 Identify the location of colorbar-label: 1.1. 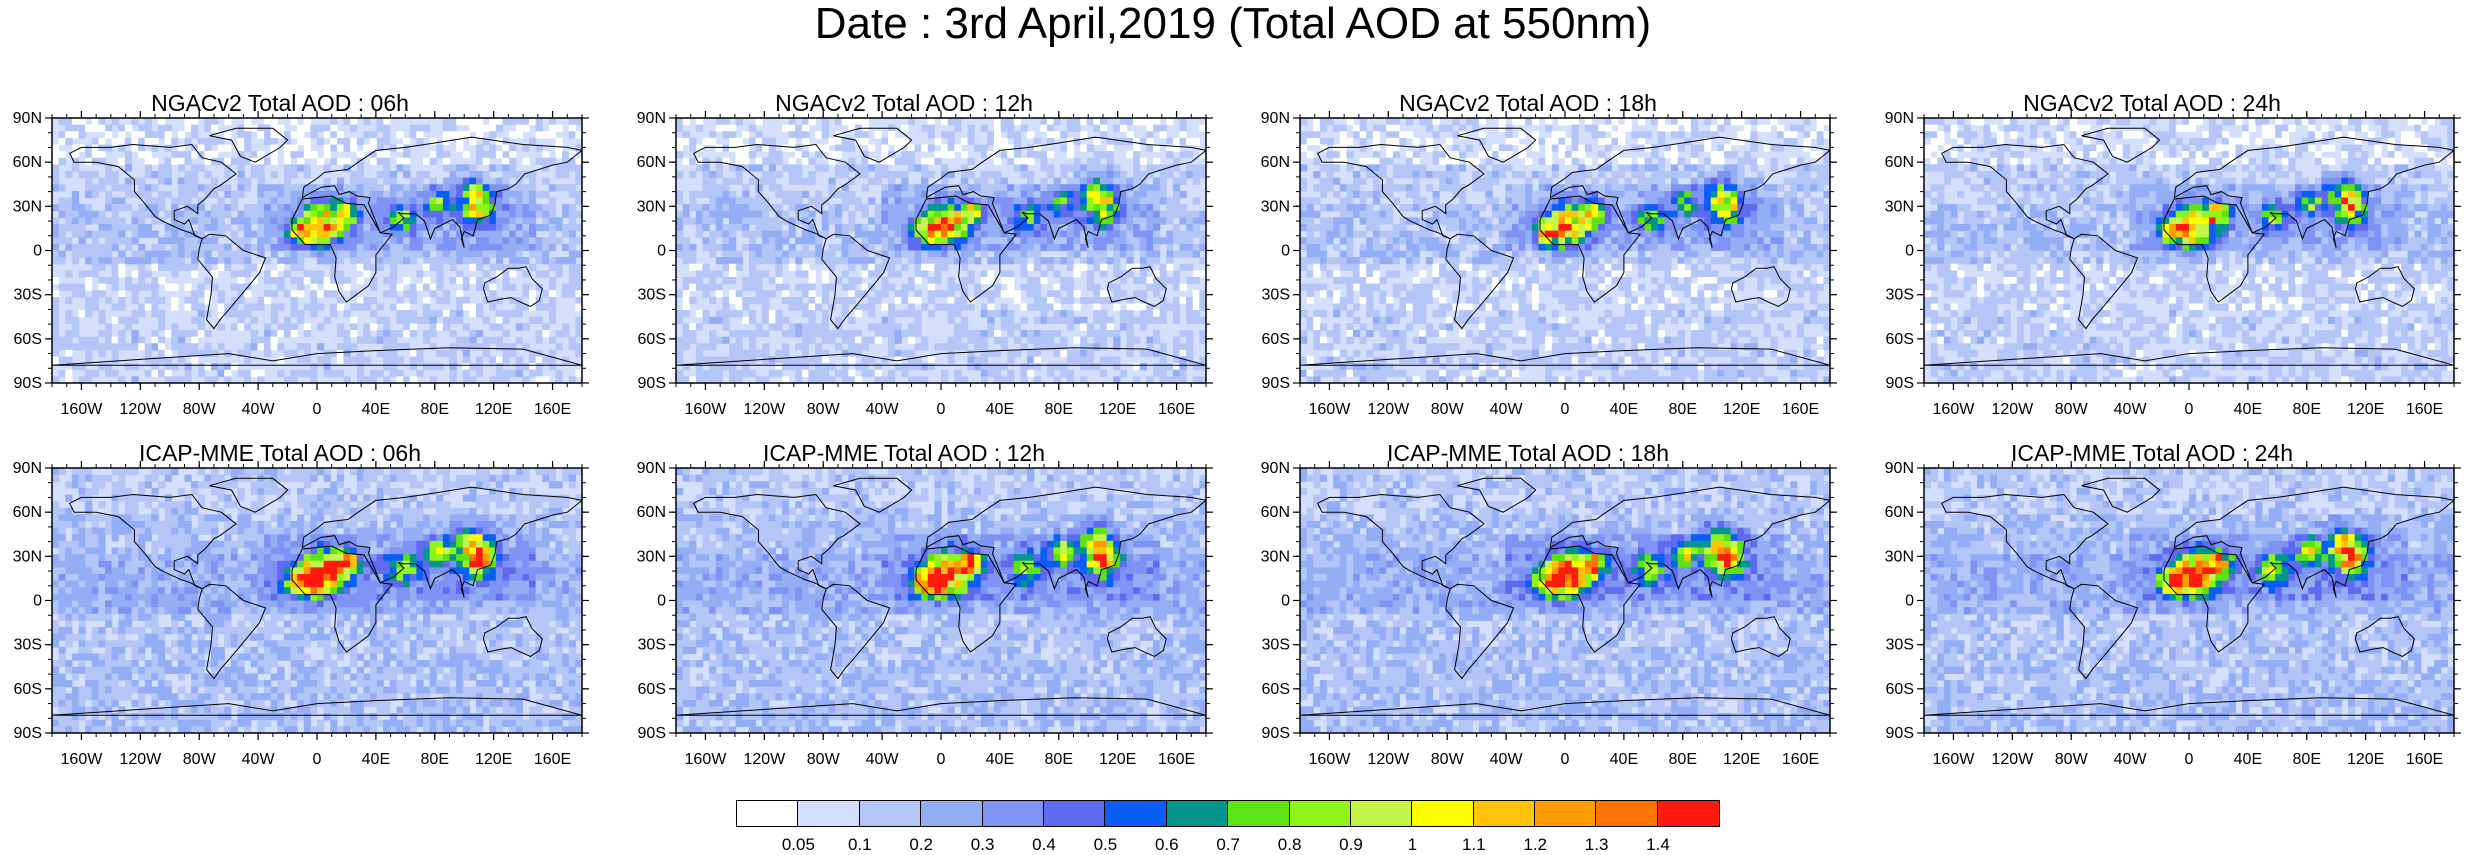
(1474, 845).